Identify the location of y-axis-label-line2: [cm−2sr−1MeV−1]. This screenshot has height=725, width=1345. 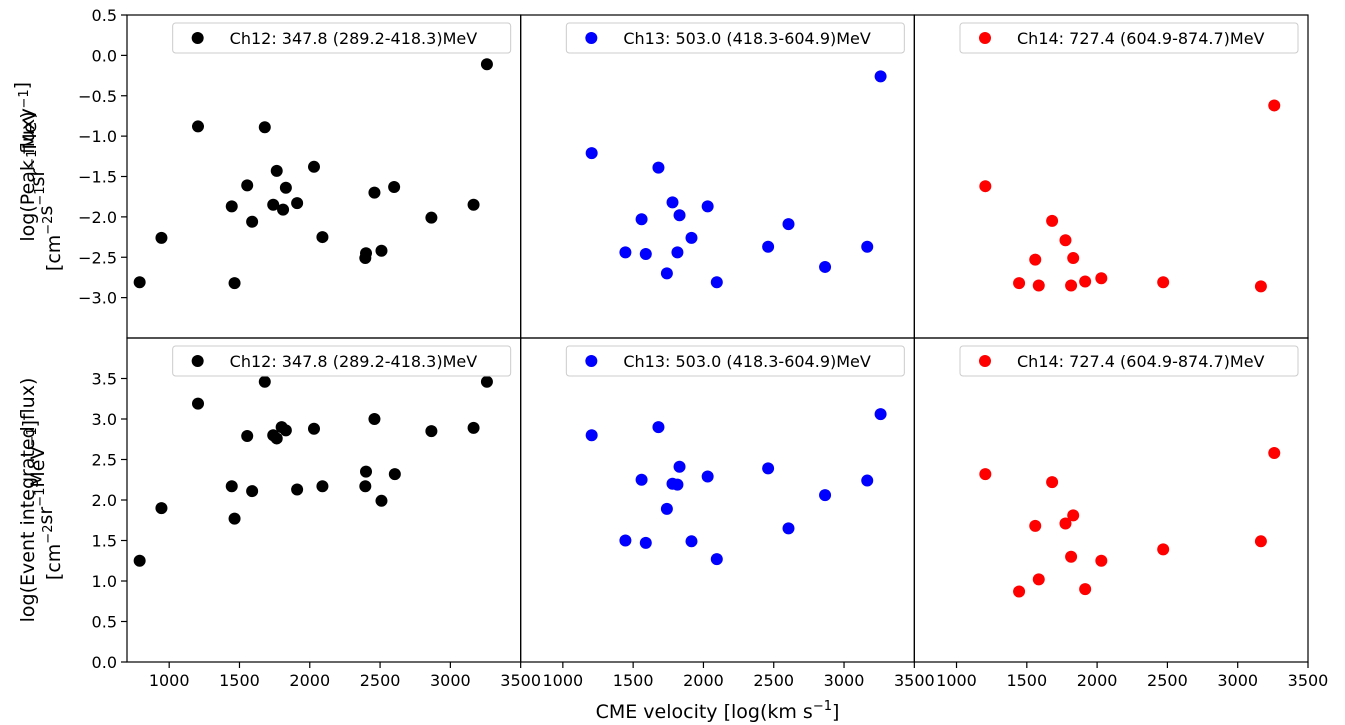
(42, 500).